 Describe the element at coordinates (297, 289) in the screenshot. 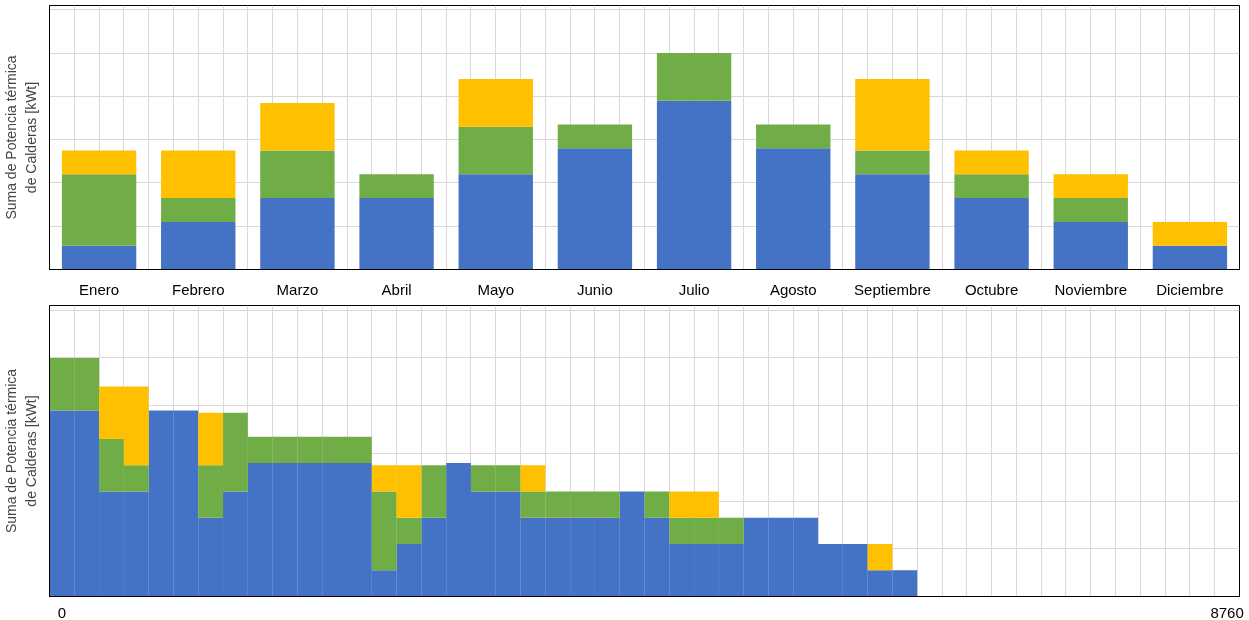

I see `x-tick-label: Marzo` at that location.